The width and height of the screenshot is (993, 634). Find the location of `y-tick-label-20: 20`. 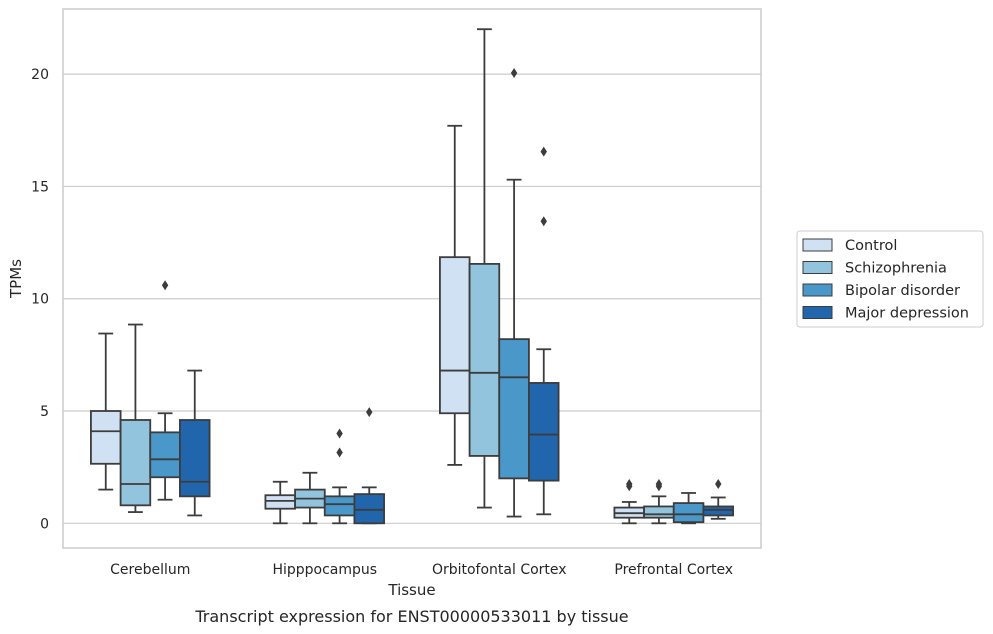

y-tick-label-20: 20 is located at coordinates (40, 75).